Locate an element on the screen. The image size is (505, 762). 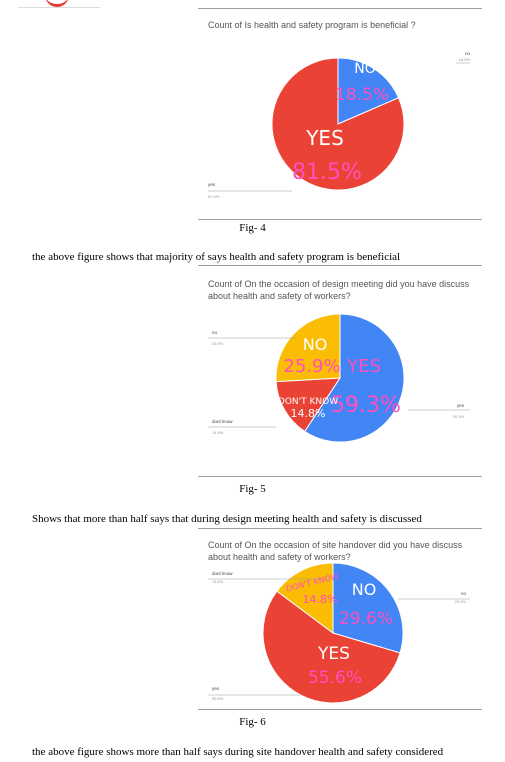
logo-arc-icon is located at coordinates (57, 3).